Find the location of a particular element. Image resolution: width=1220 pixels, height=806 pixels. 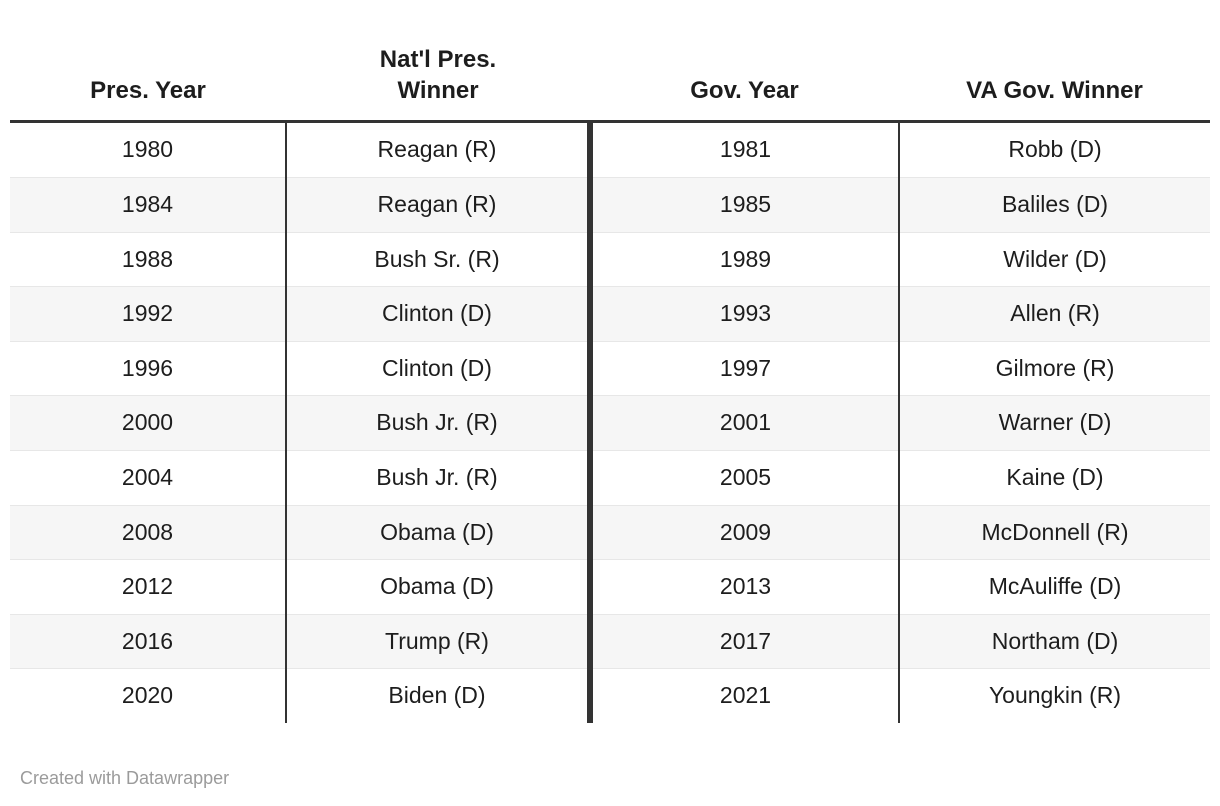

cell-pres-year: 2000 is located at coordinates (148, 423).